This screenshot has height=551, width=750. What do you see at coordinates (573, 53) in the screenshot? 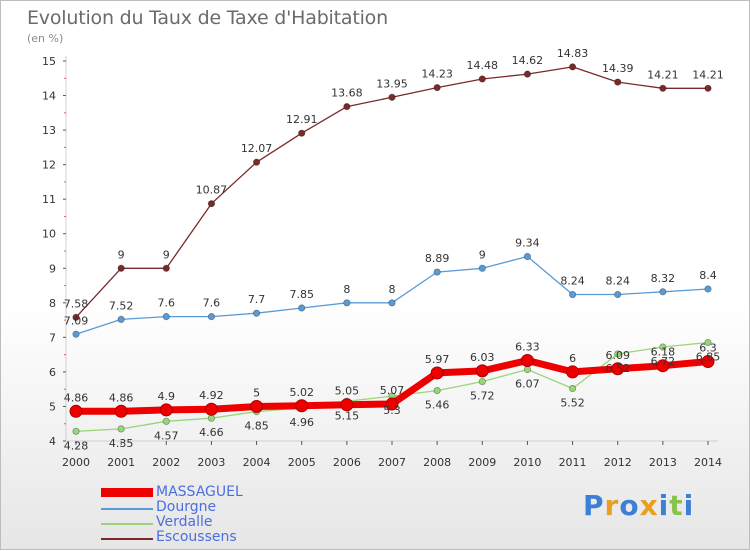
I see `value-label-escoussens: 14.83` at bounding box center [573, 53].